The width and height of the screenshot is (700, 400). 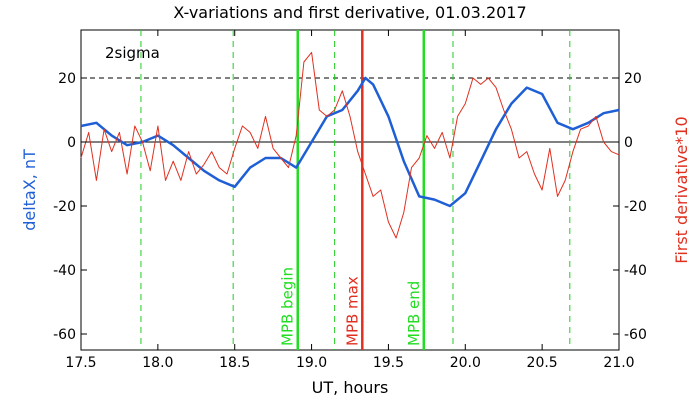 What do you see at coordinates (64, 207) in the screenshot?
I see `y-tick-label-left: -20` at bounding box center [64, 207].